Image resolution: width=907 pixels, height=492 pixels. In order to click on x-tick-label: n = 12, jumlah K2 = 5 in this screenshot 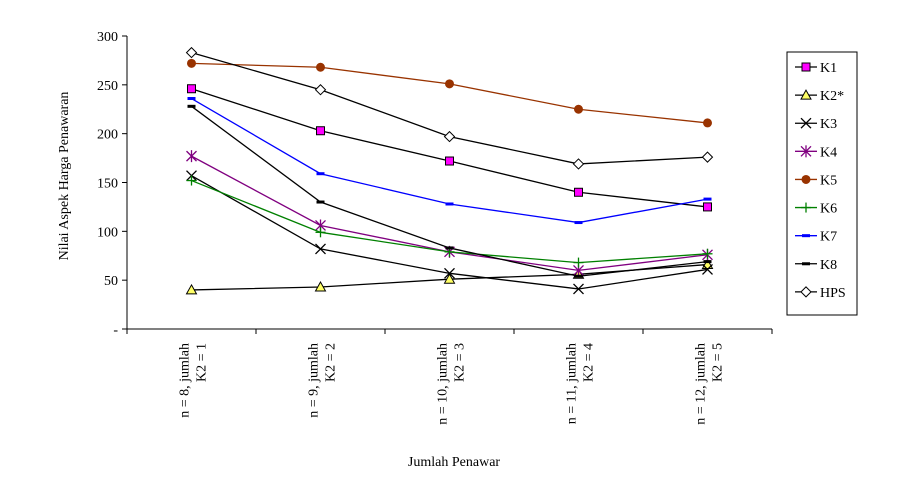, I will do `click(710, 384)`.